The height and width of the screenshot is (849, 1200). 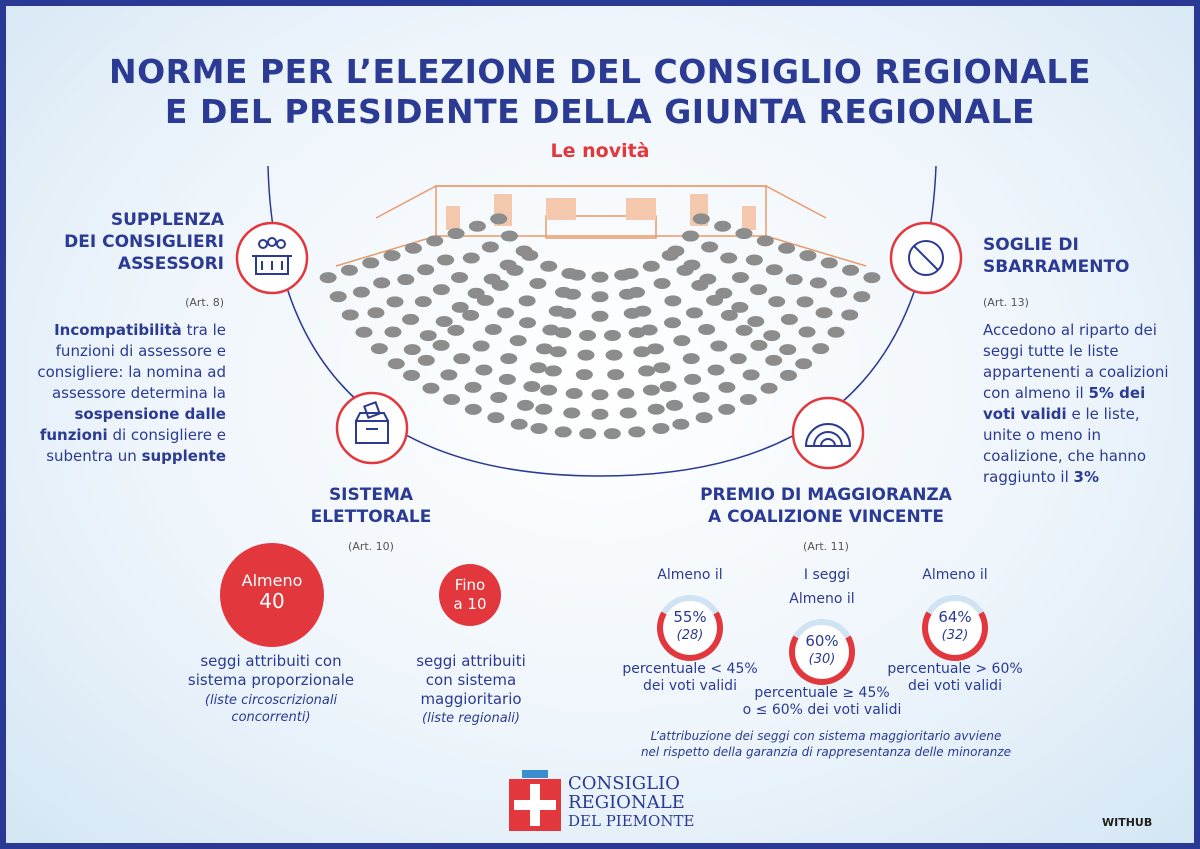 What do you see at coordinates (535, 800) in the screenshot?
I see `logo-mark` at bounding box center [535, 800].